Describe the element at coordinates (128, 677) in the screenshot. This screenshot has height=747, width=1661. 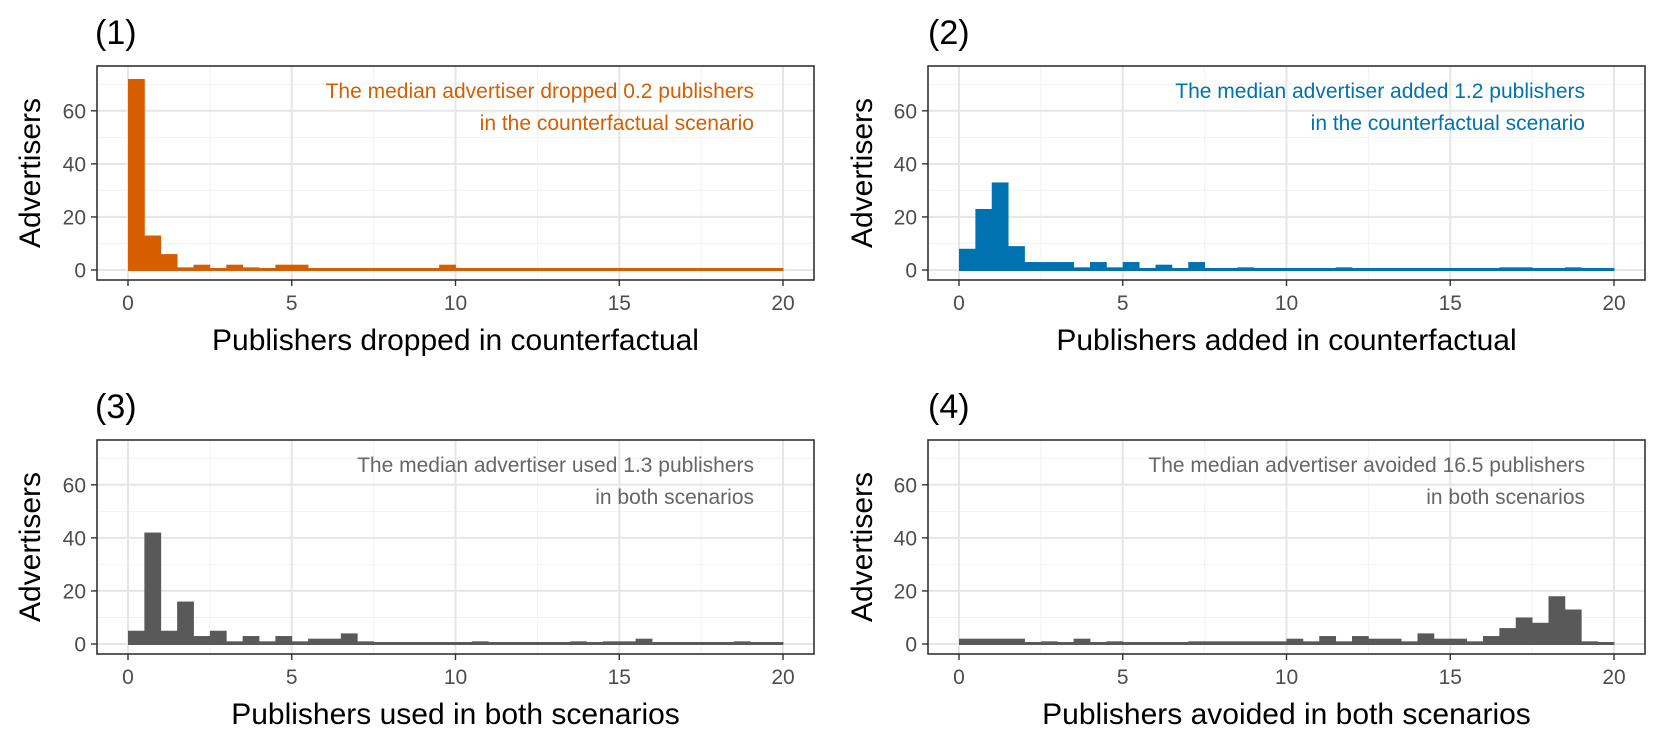
I see `x-tick-label: 0` at that location.